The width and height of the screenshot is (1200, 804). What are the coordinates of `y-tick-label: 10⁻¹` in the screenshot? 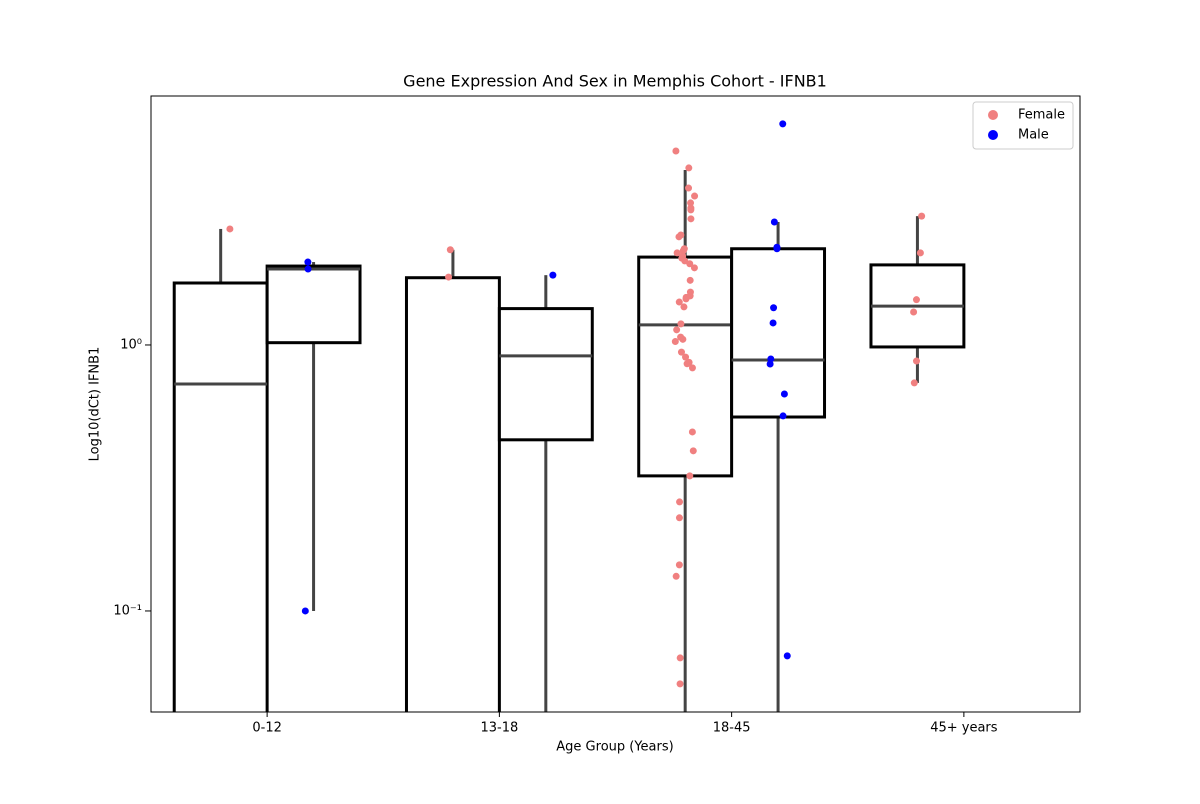 It's located at (127, 610).